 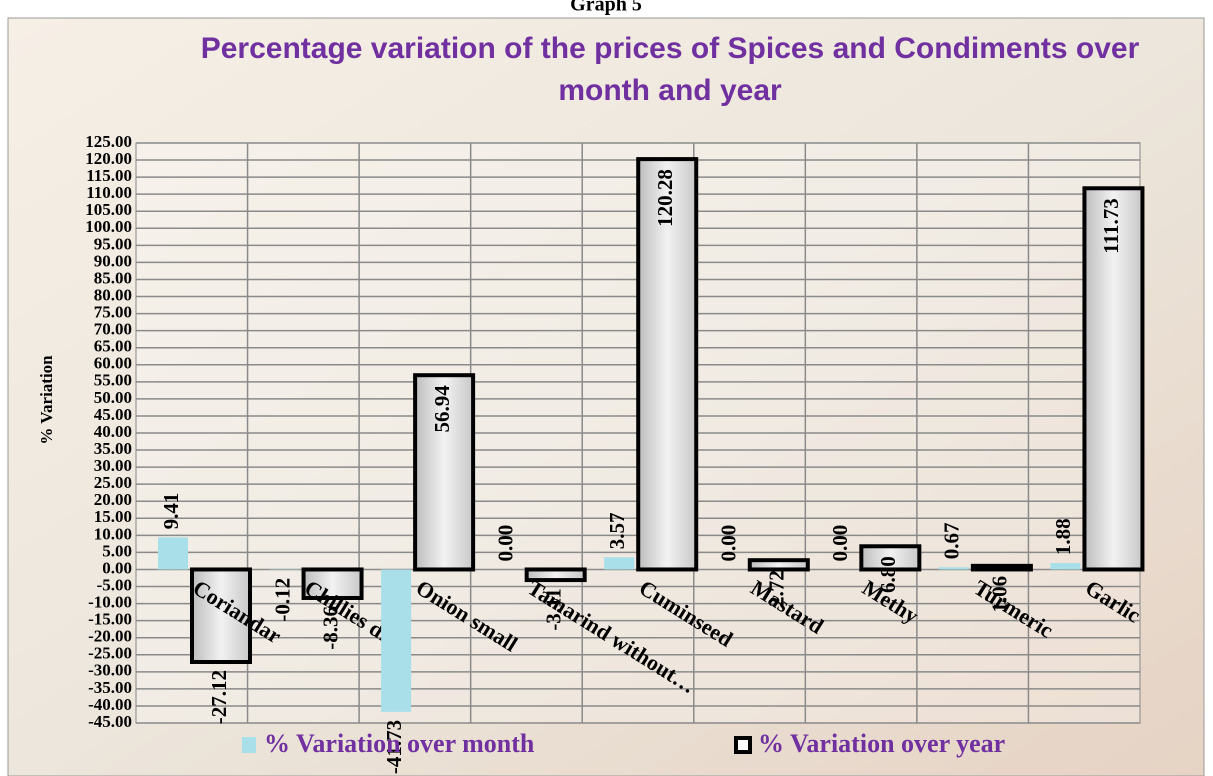 What do you see at coordinates (110, 721) in the screenshot?
I see `y-tick-label: -45.00` at bounding box center [110, 721].